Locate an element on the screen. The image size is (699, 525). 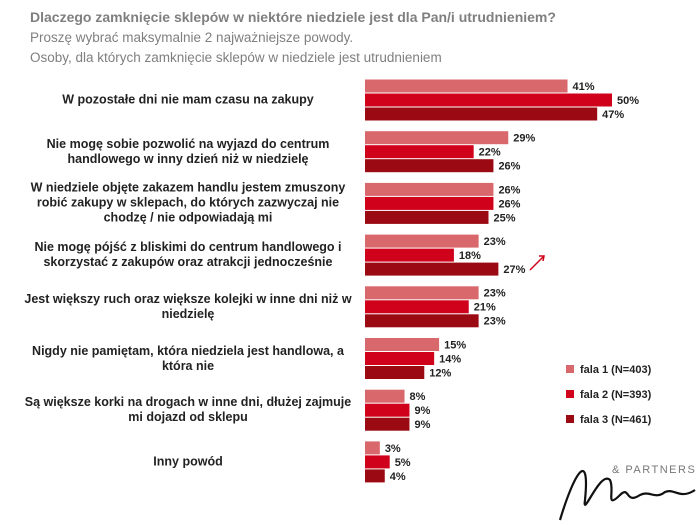
legend-label: fala 2 (N=393) is located at coordinates (616, 395).